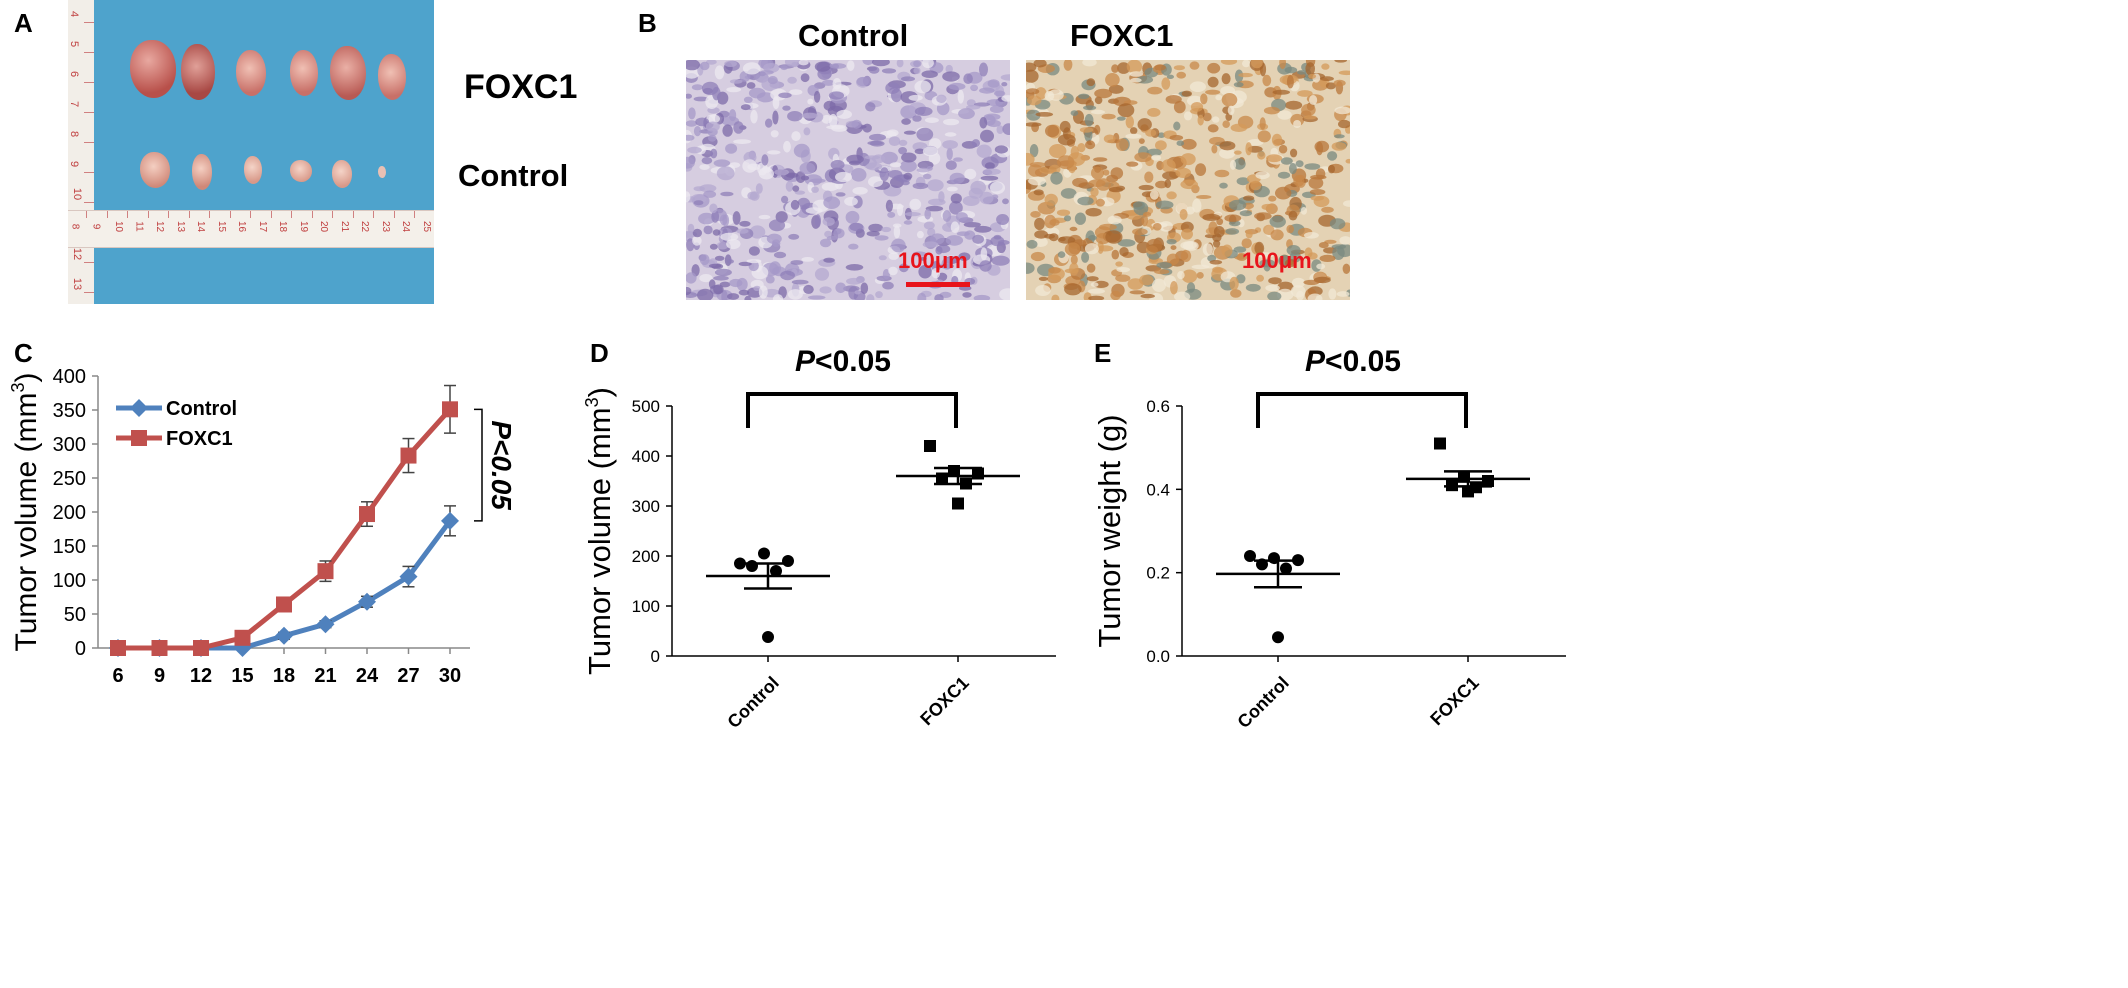 The image size is (2128, 988). I want to click on histology-control-image: 100μm, so click(848, 180).